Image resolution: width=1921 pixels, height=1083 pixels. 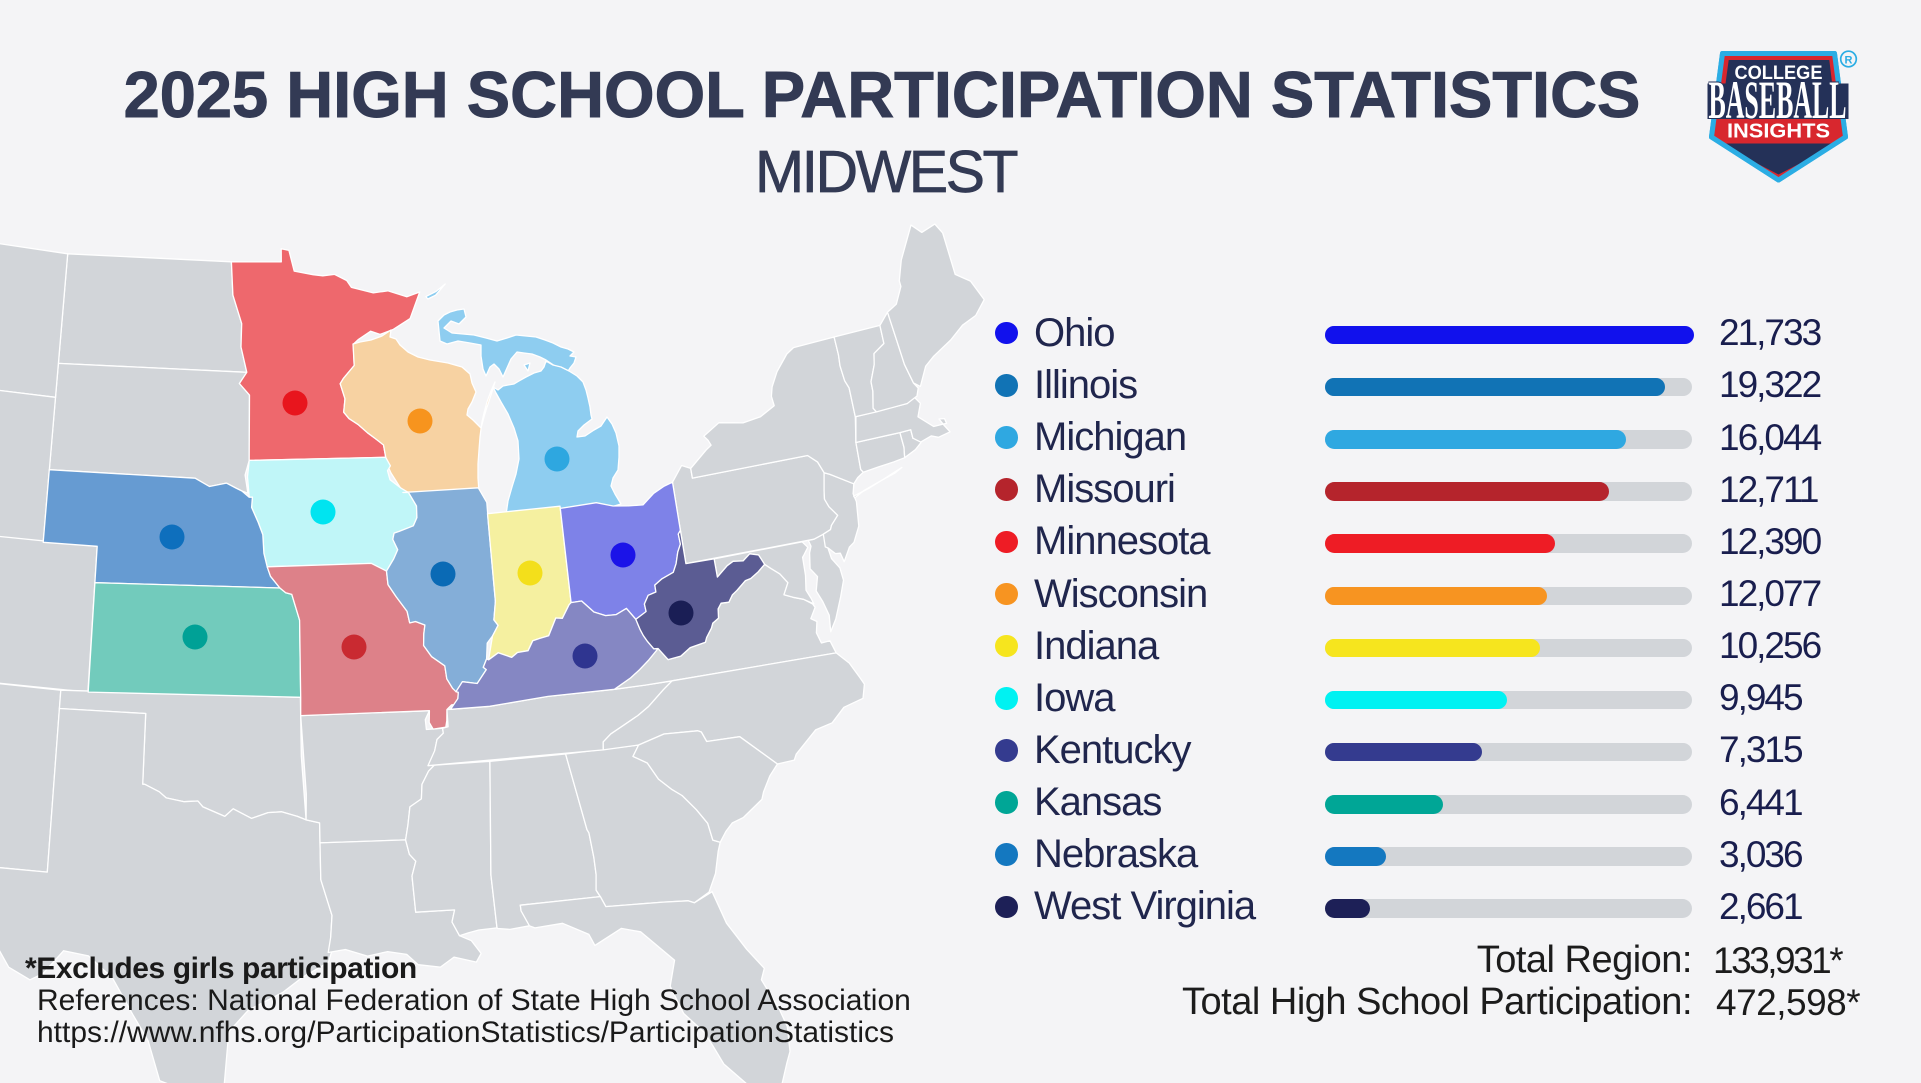 I want to click on svg-text: BASEBALL, so click(x=1778, y=101).